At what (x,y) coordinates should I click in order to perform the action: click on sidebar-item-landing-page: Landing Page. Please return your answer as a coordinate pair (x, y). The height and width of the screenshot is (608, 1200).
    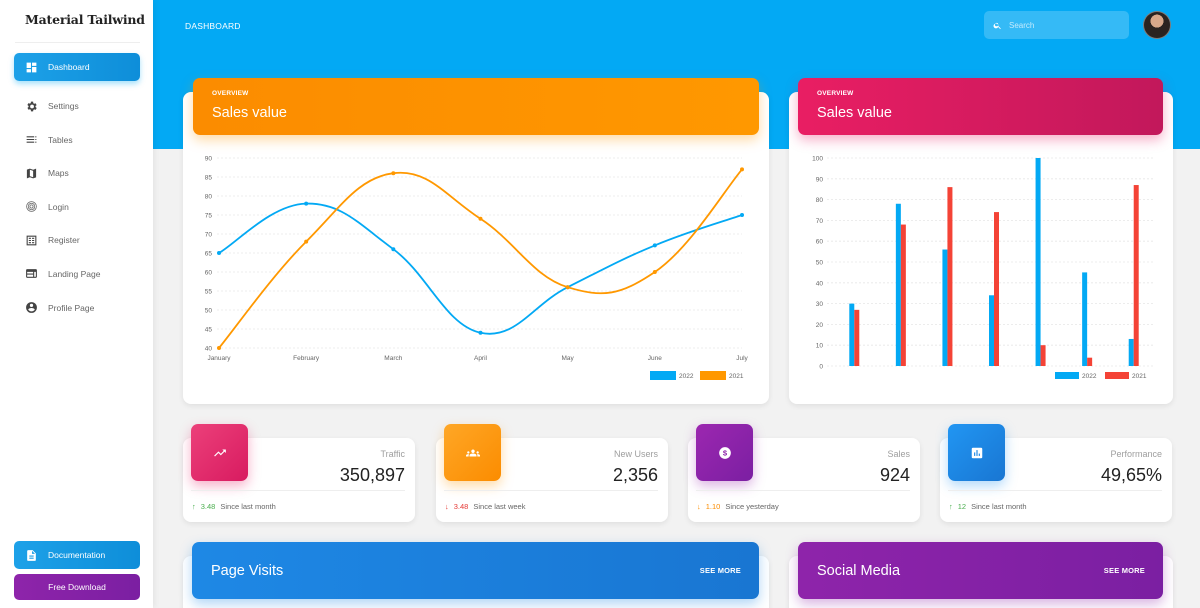
    Looking at the image, I should click on (77, 274).